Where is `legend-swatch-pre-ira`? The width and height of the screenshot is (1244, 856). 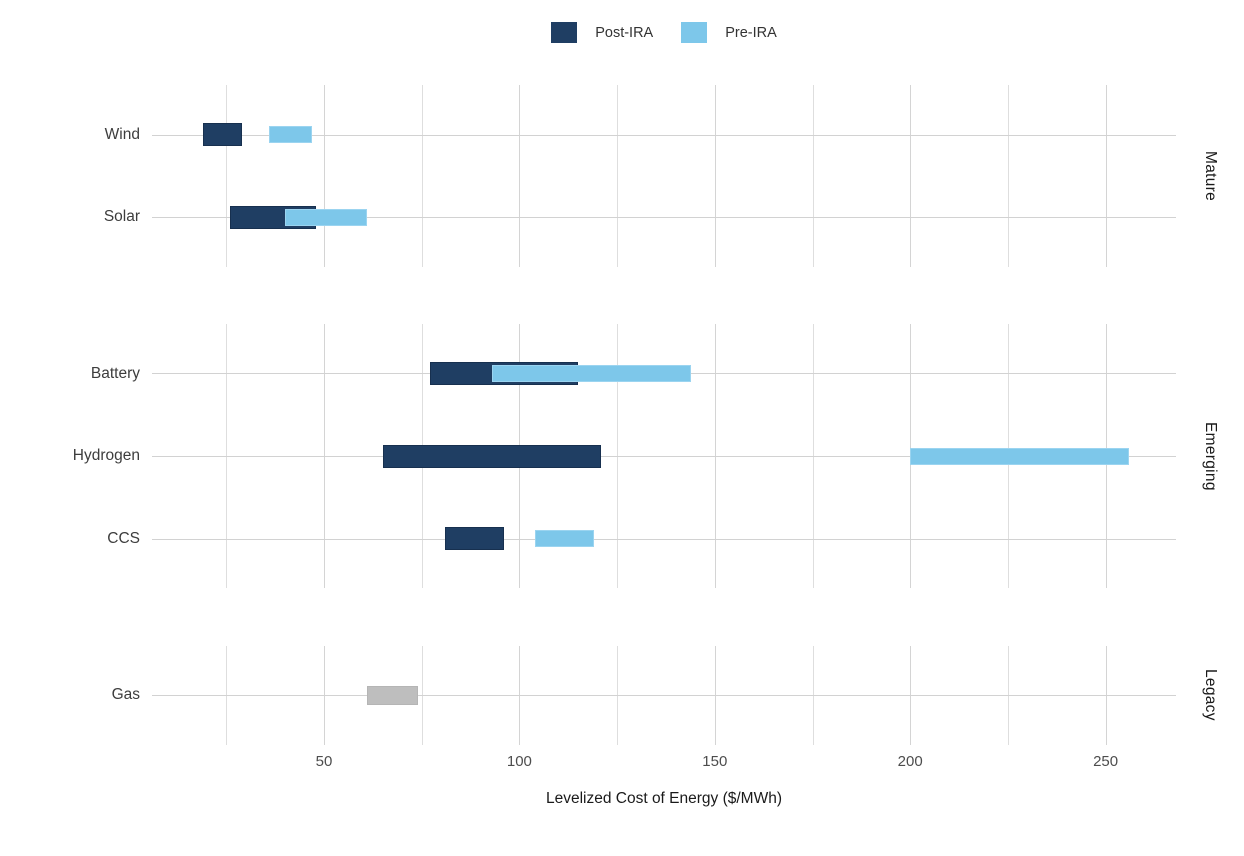
legend-swatch-pre-ira is located at coordinates (694, 32).